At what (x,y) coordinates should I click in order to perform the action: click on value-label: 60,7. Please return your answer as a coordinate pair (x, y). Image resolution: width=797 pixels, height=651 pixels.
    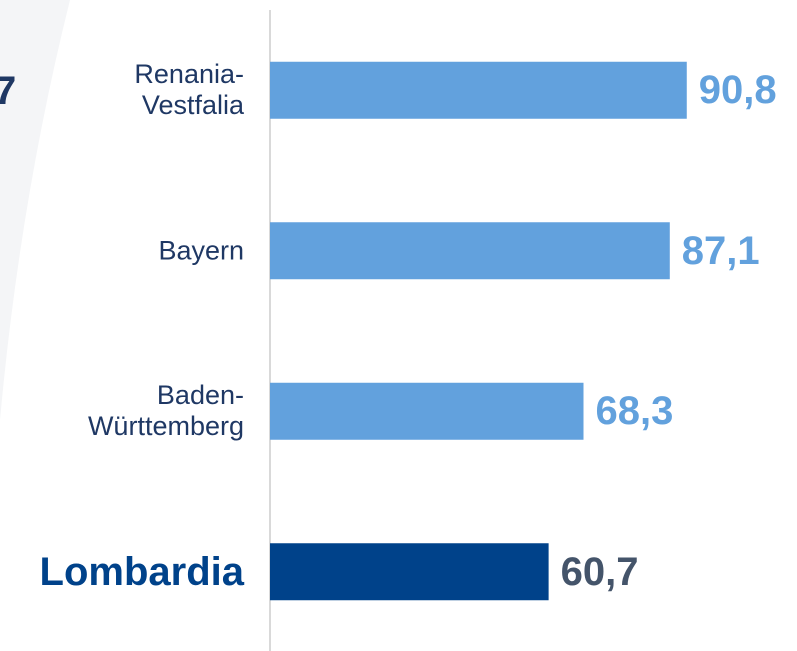
    Looking at the image, I should click on (599, 571).